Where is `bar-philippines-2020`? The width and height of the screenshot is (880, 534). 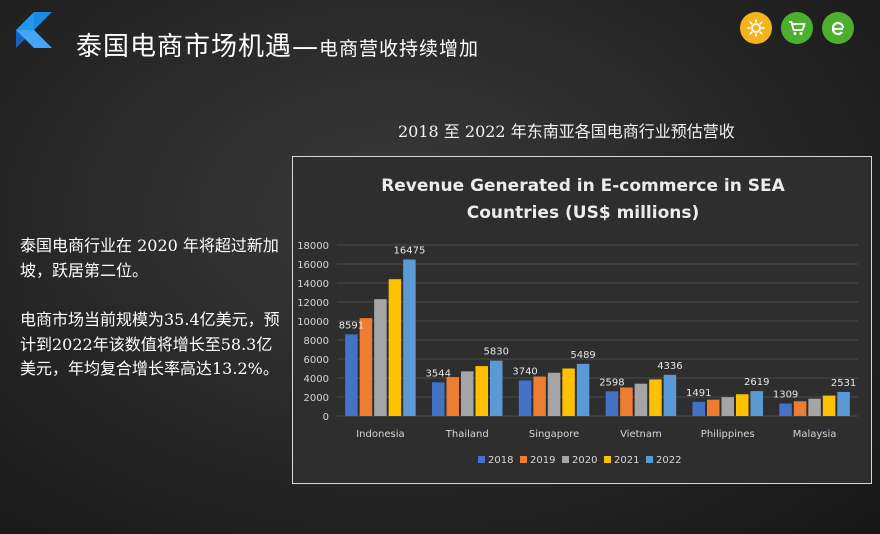 bar-philippines-2020 is located at coordinates (727, 406).